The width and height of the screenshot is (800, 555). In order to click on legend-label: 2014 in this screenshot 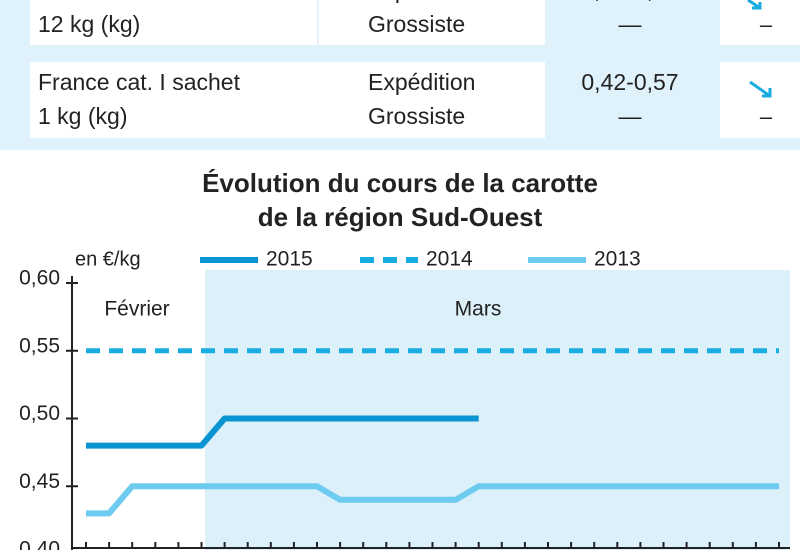, I will do `click(449, 259)`.